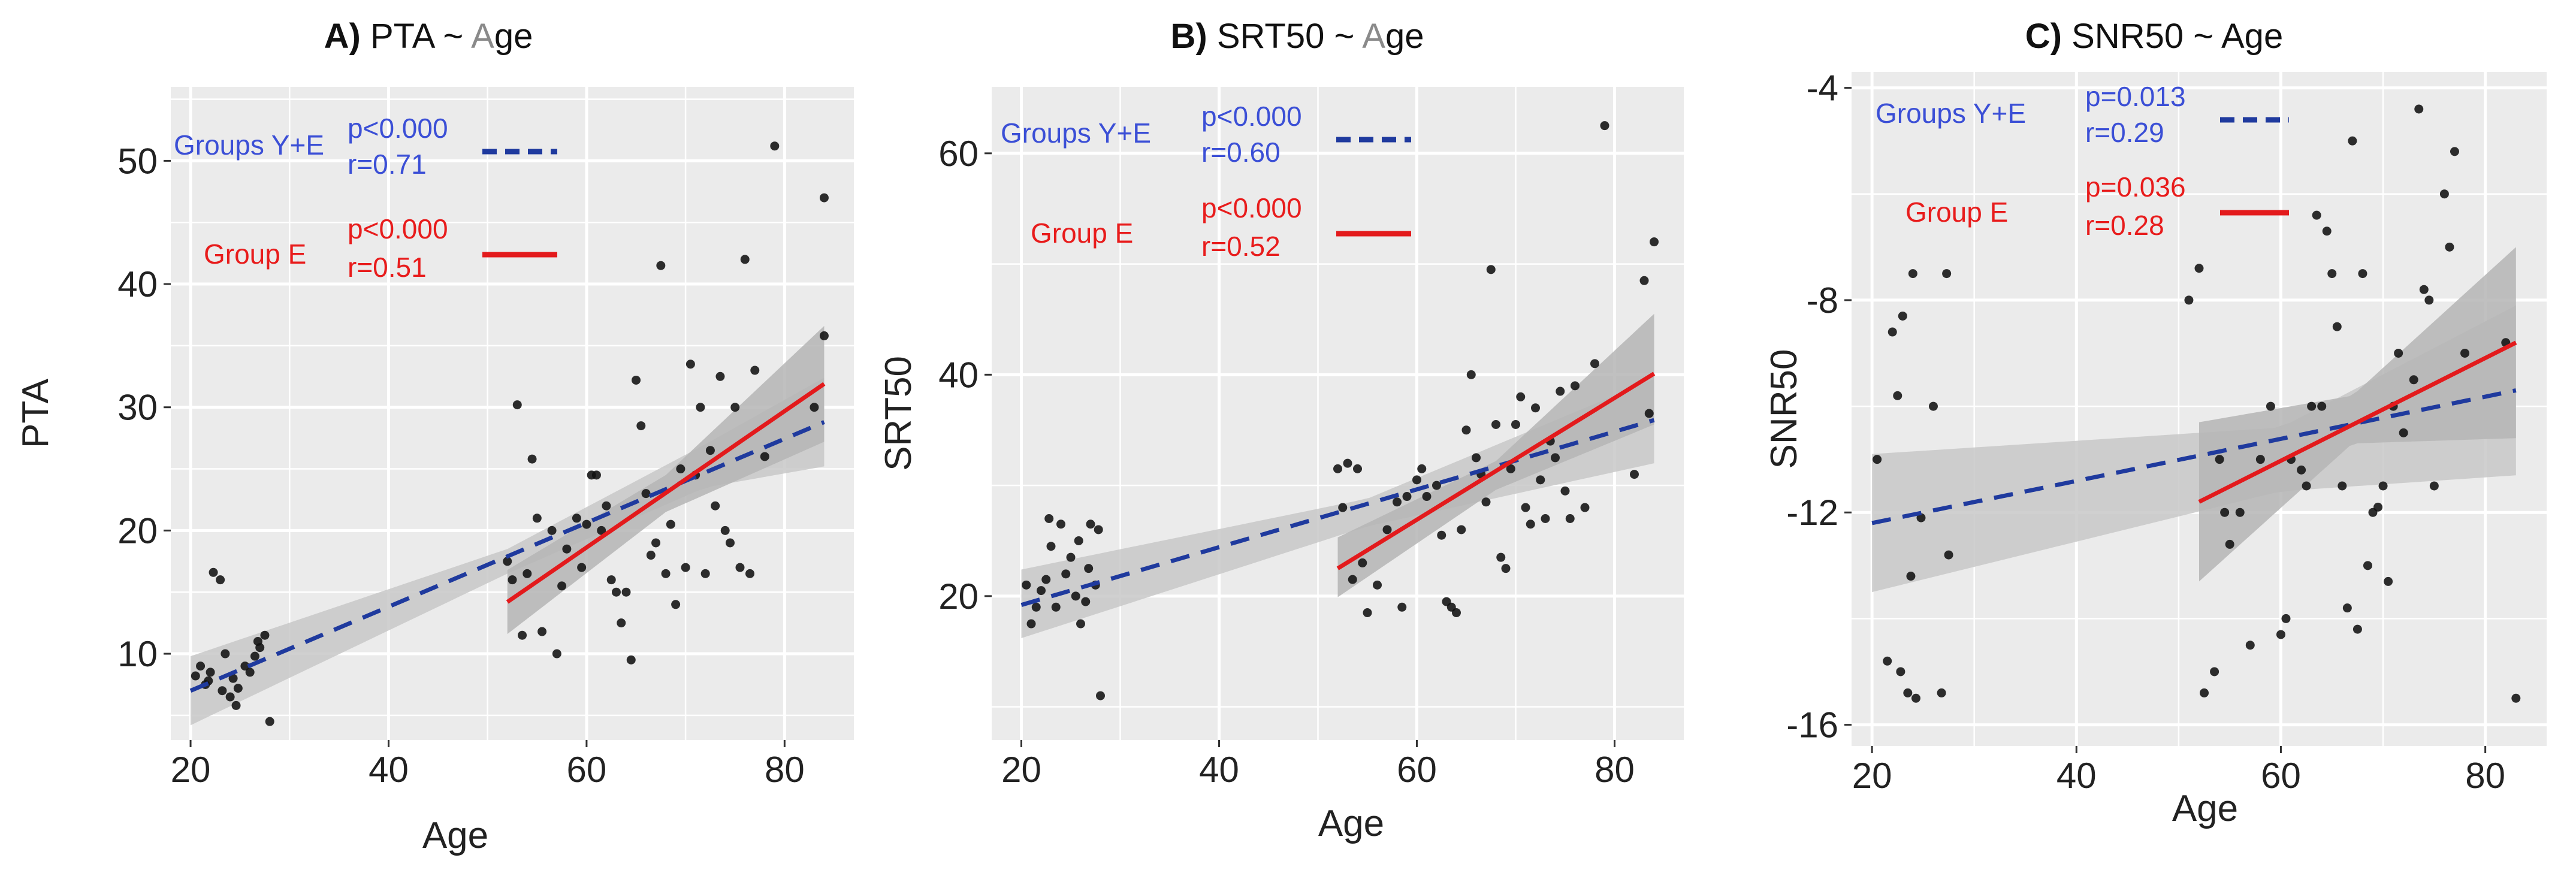  Describe the element at coordinates (483, 36) in the screenshot. I see `title-accent: A` at that location.